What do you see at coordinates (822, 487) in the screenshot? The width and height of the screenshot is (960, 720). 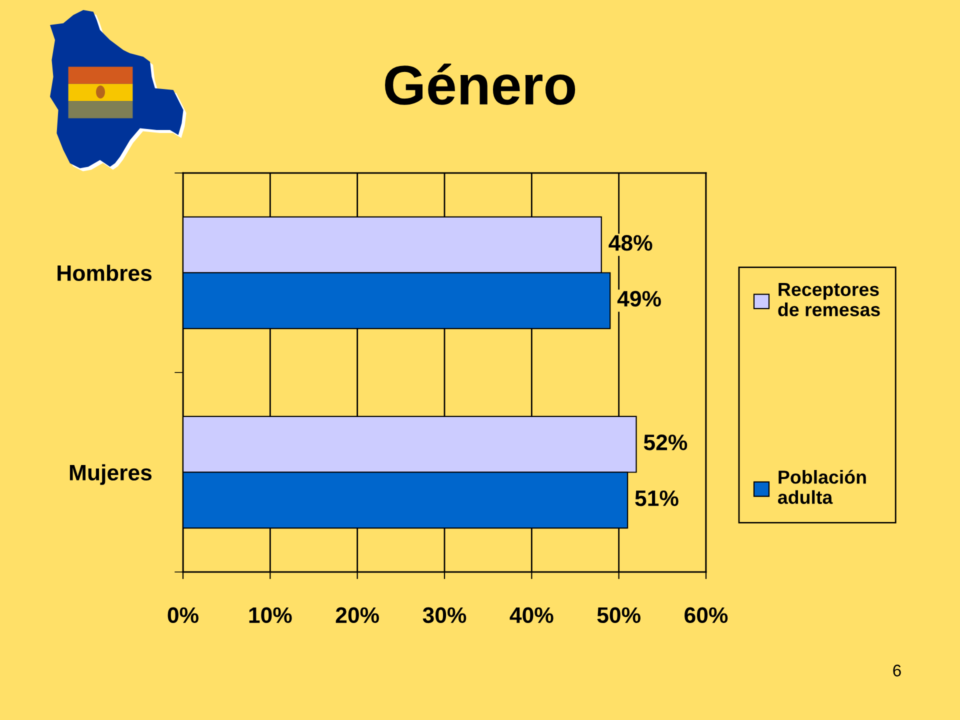 I see `legend-label: Población adulta` at bounding box center [822, 487].